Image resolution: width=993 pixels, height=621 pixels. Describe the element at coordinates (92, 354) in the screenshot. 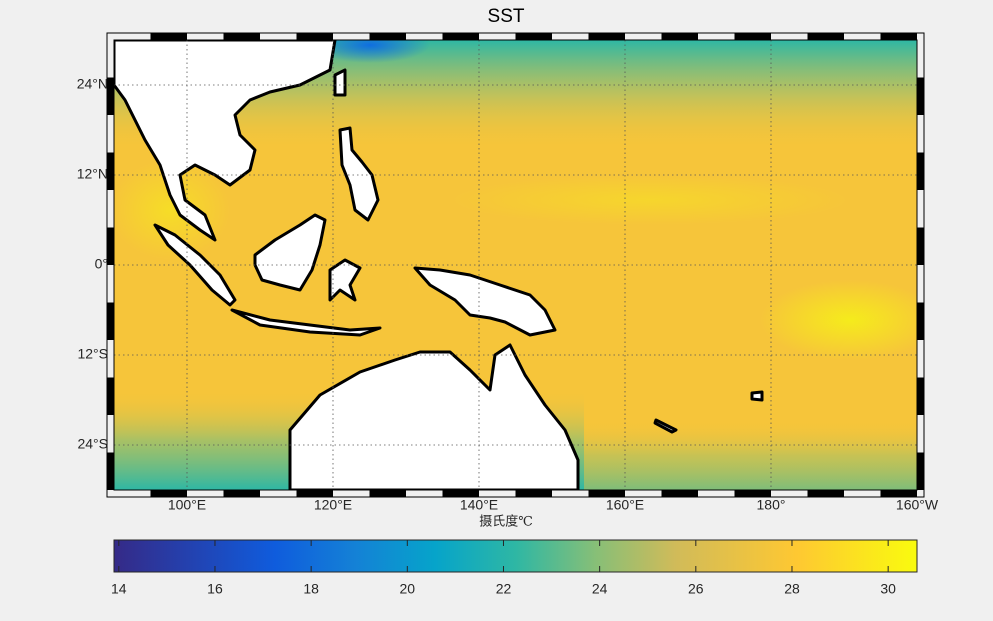

I see `lat-tick-label: 12°S` at that location.